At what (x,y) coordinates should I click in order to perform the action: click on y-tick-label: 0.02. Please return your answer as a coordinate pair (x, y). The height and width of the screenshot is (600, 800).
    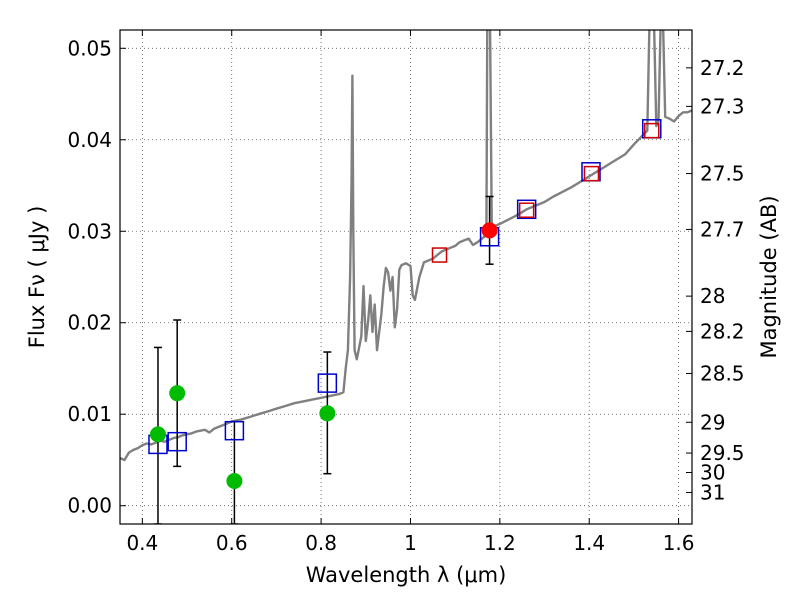
    Looking at the image, I should click on (89, 323).